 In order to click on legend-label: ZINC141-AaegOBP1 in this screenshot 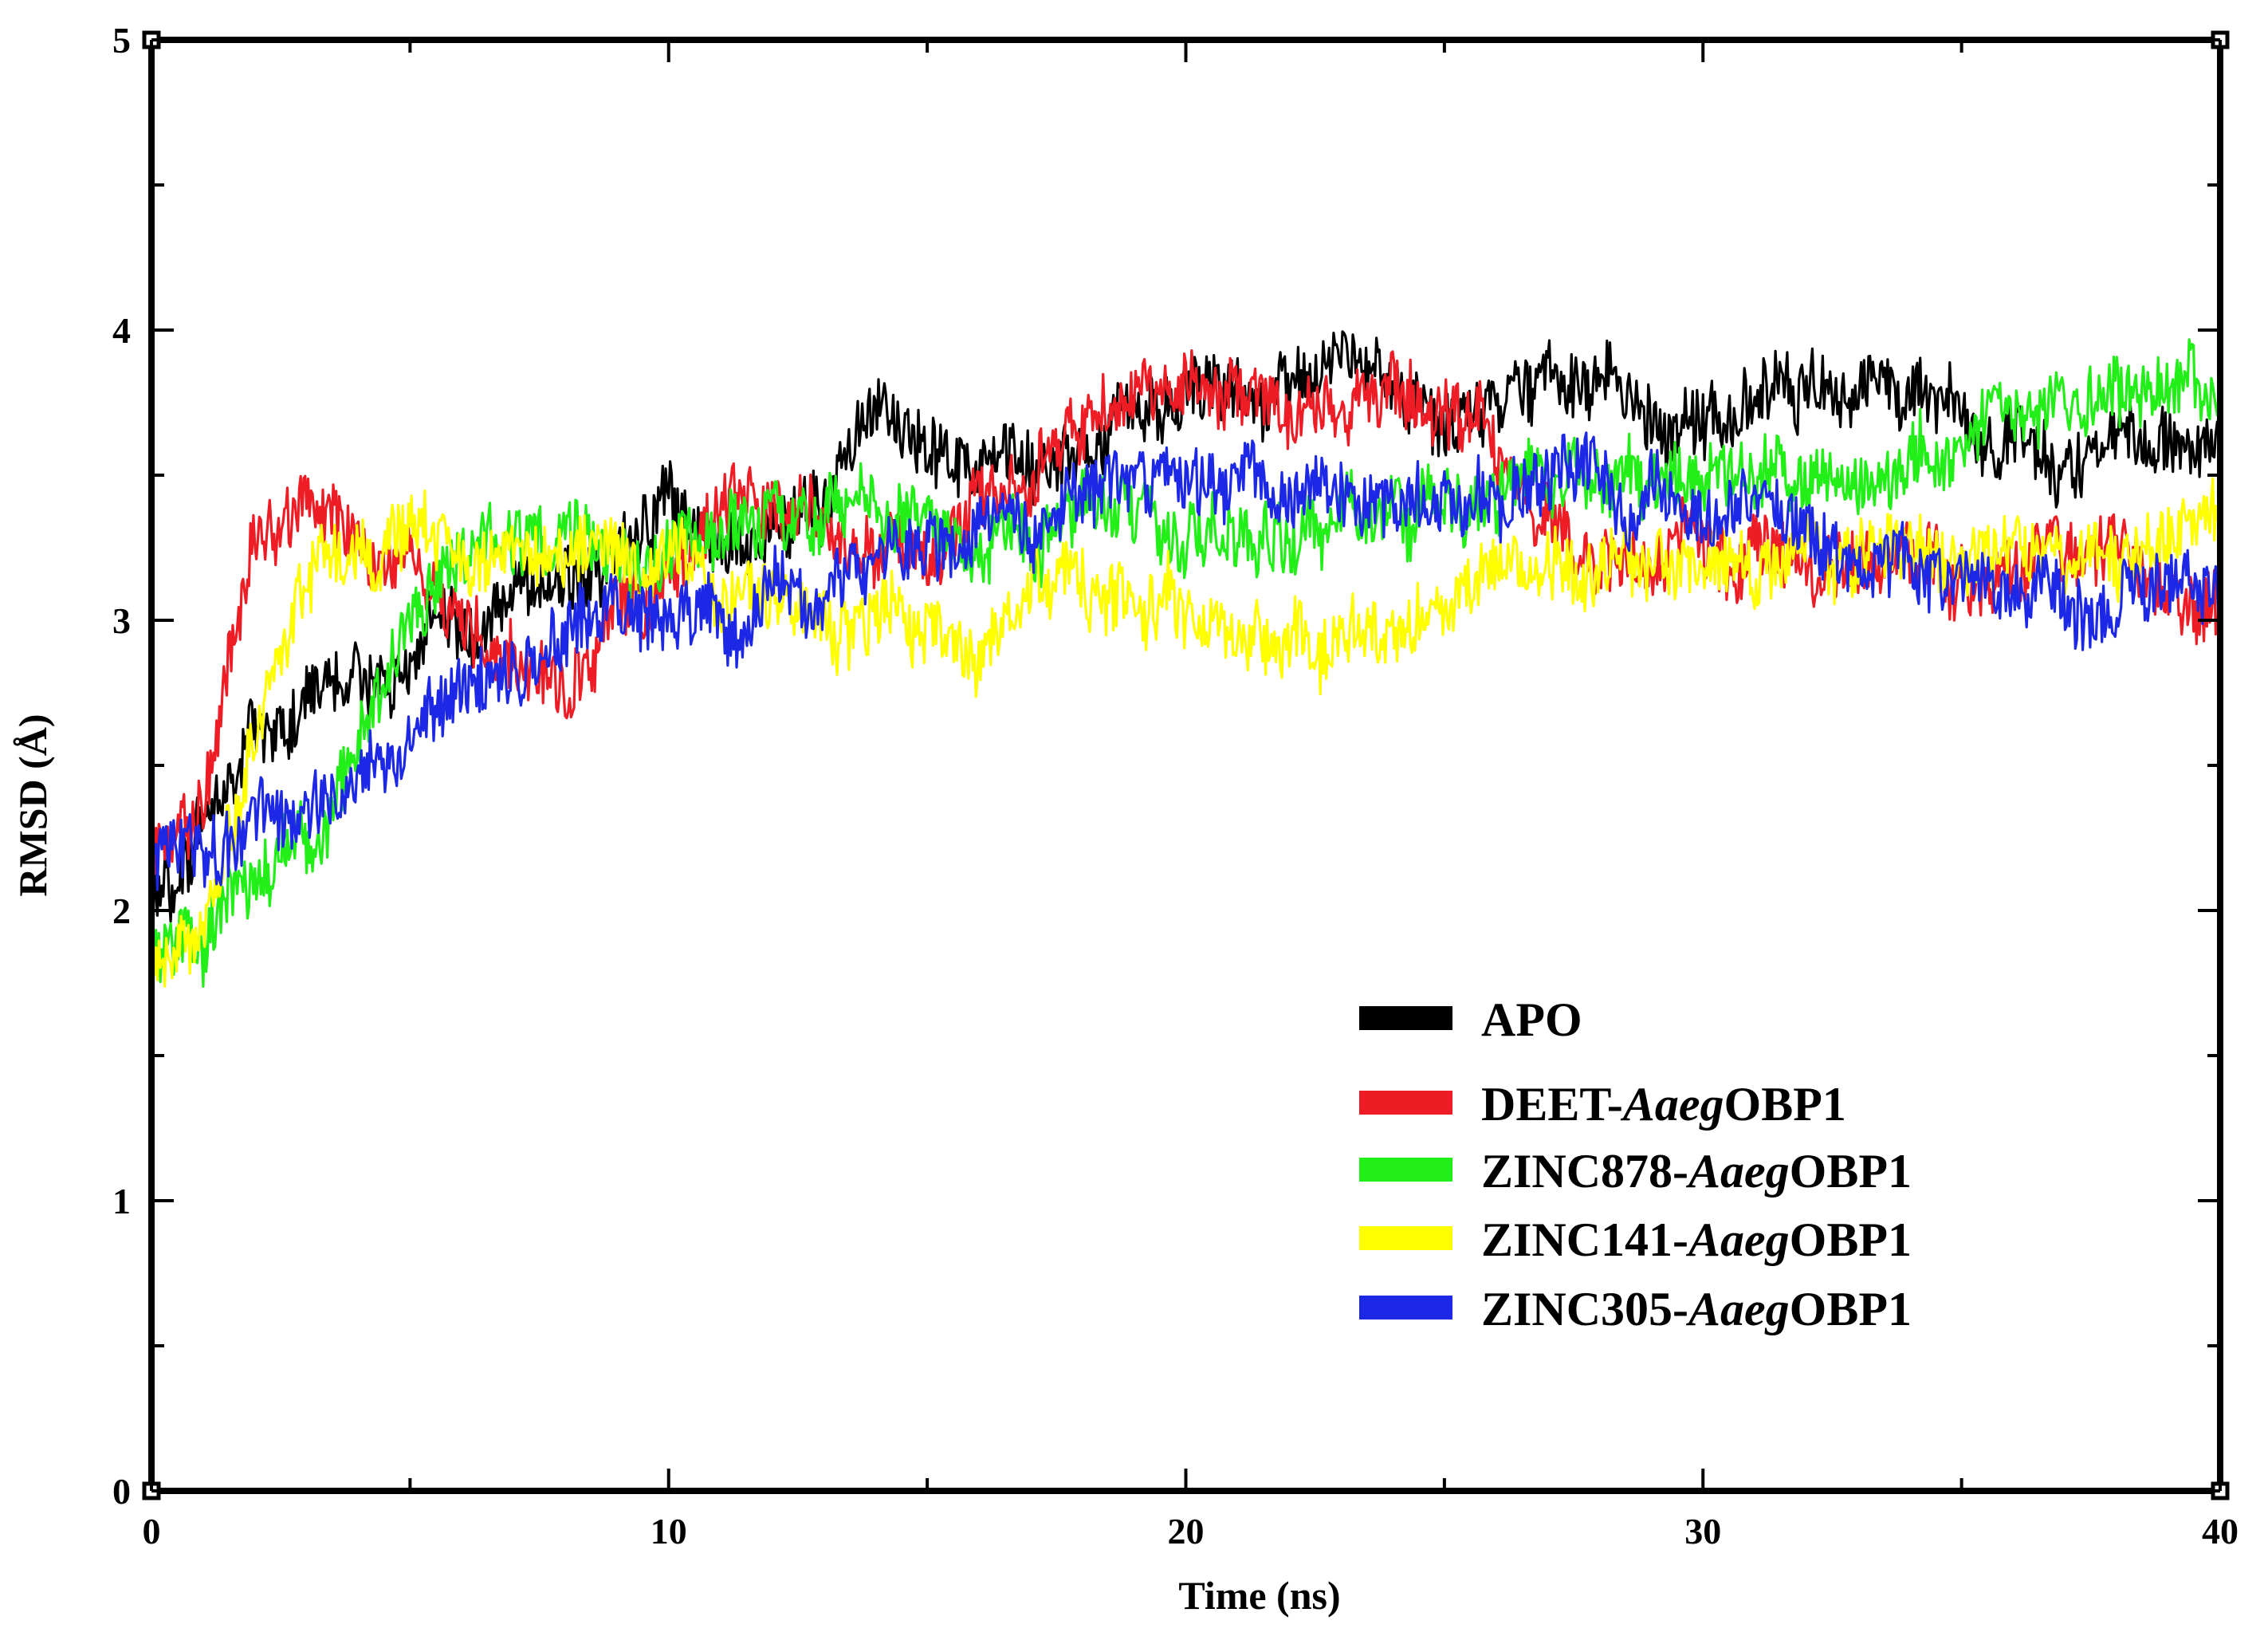, I will do `click(1697, 1240)`.